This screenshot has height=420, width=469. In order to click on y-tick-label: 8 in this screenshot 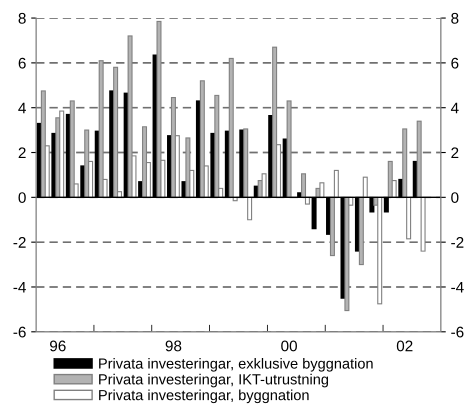, I will do `click(22, 18)`.